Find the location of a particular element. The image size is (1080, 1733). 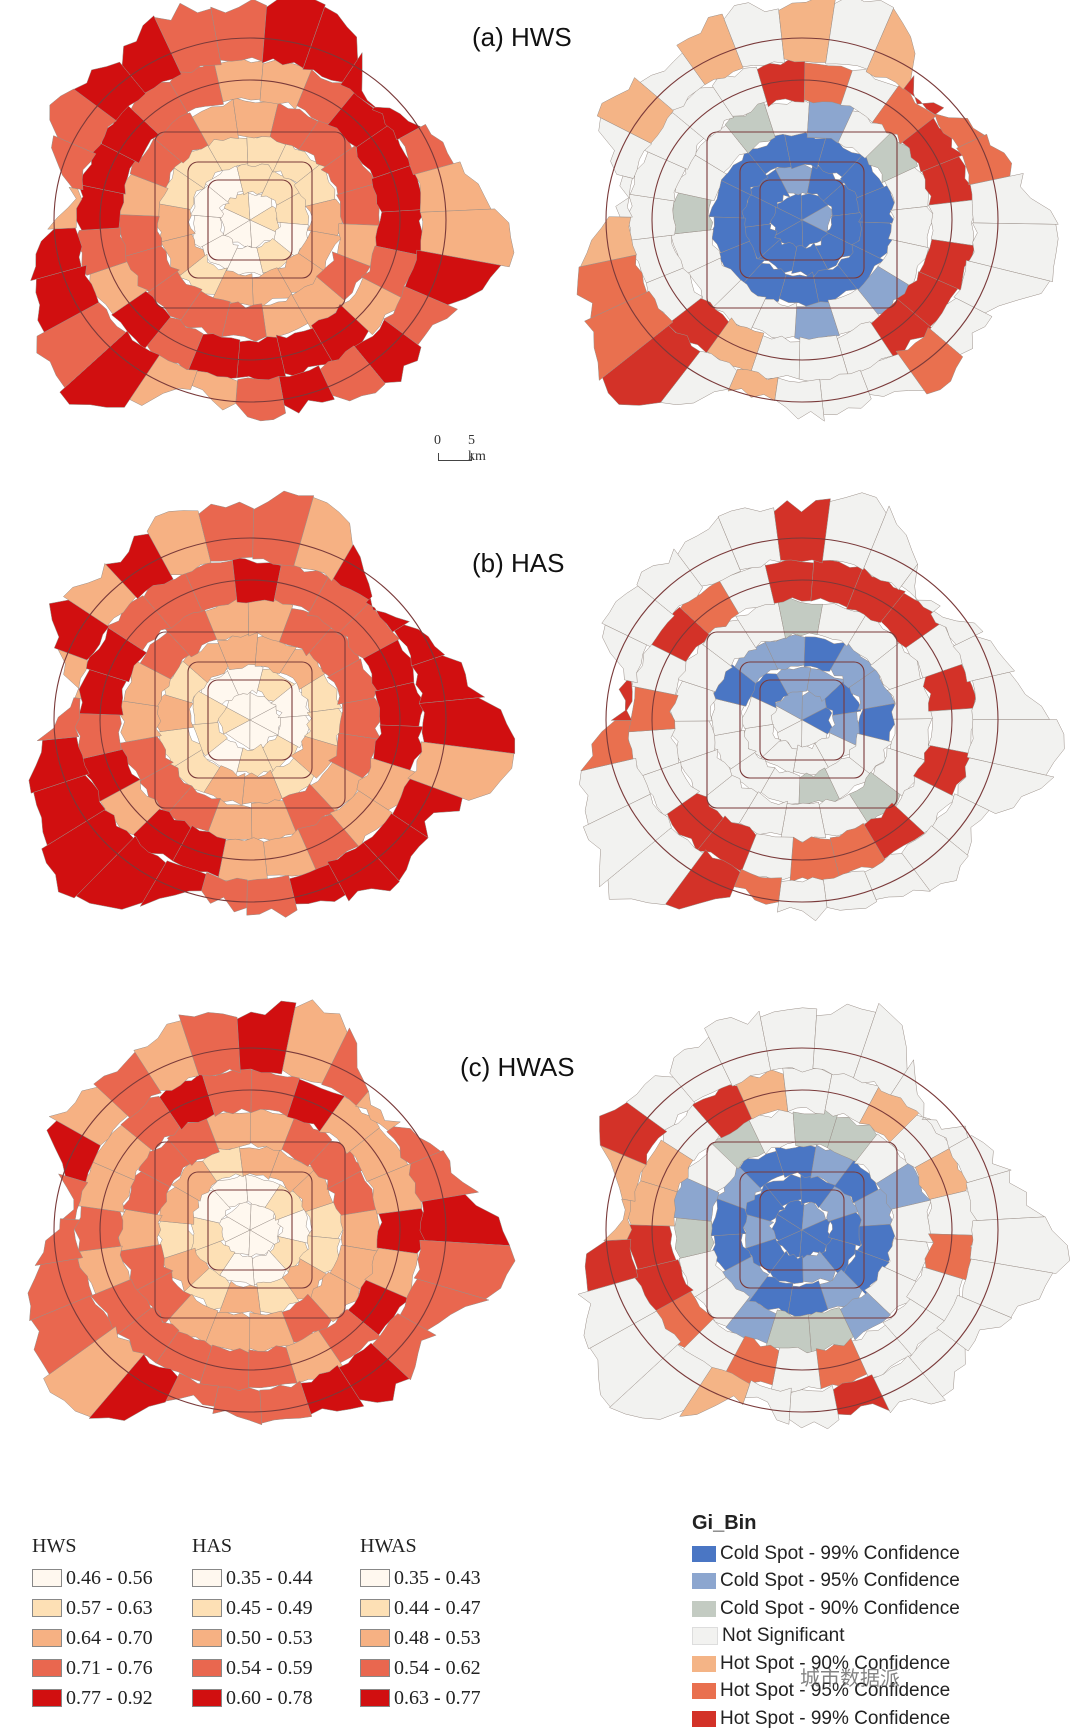

legend-hwas-row: 0.35 - 0.43 is located at coordinates (445, 1578).